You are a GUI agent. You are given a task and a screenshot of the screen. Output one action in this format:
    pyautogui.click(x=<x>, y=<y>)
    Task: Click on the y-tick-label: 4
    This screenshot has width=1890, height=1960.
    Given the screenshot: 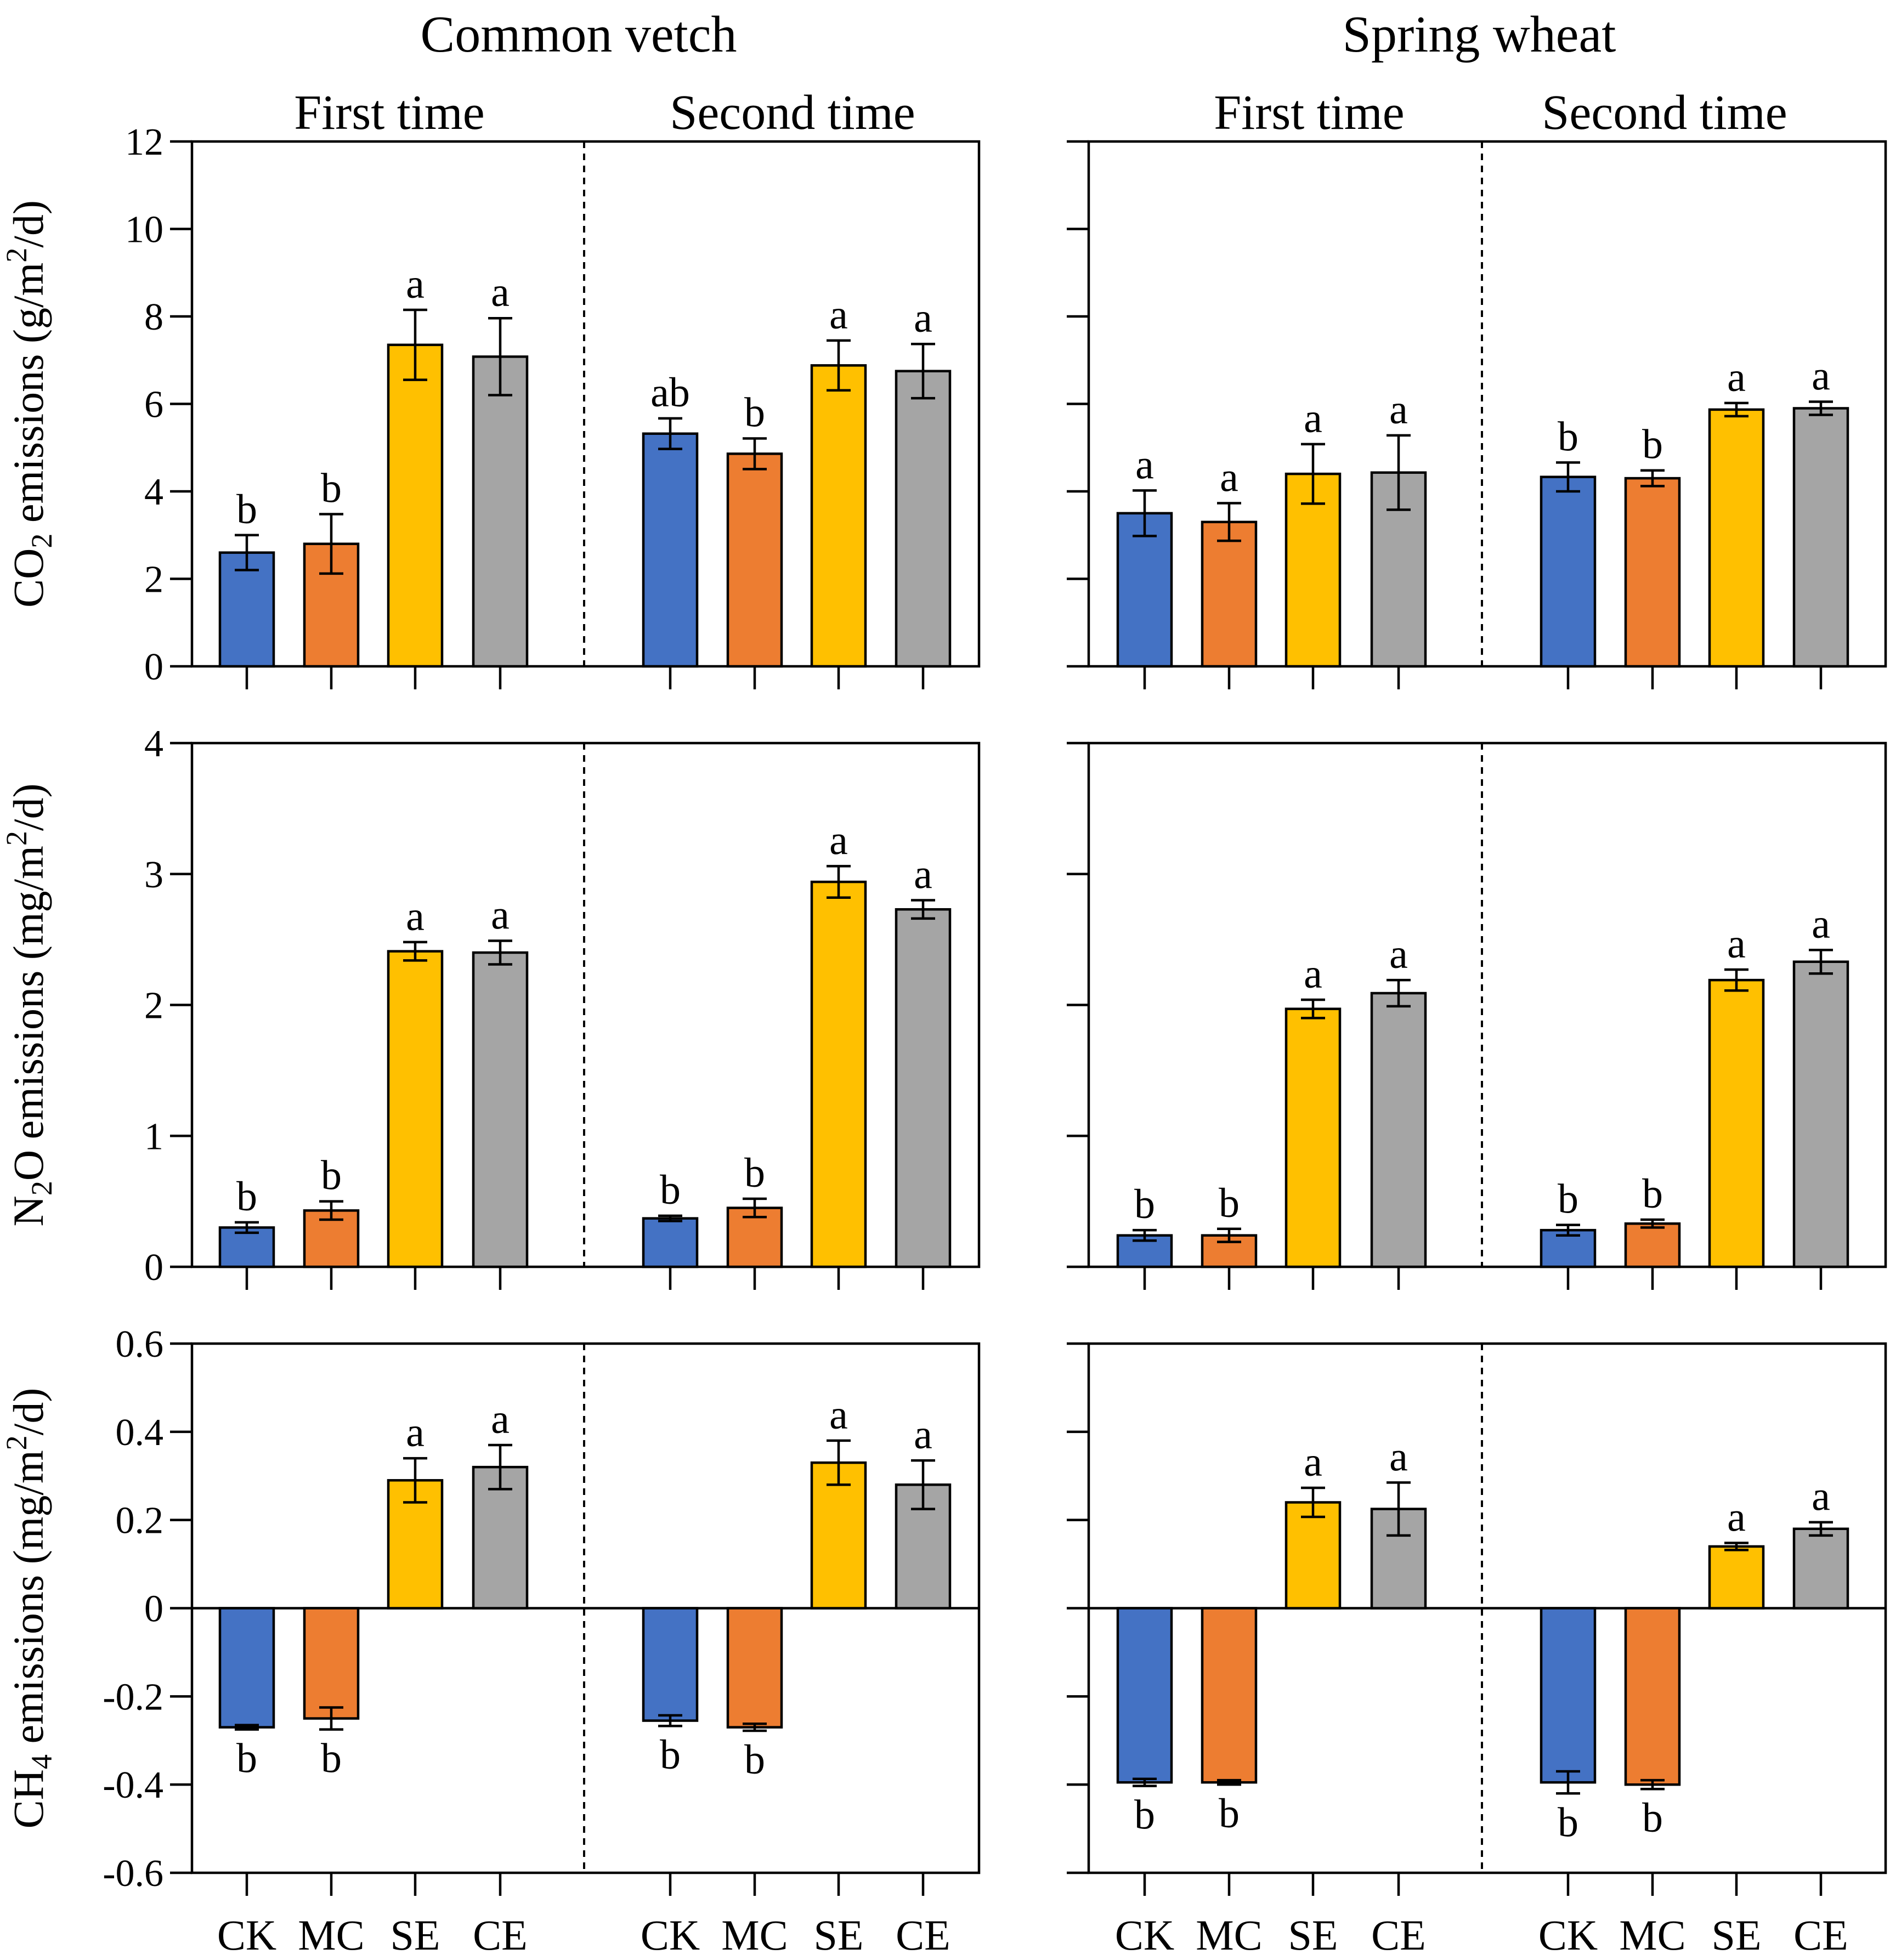 What is the action you would take?
    pyautogui.click(x=153, y=744)
    